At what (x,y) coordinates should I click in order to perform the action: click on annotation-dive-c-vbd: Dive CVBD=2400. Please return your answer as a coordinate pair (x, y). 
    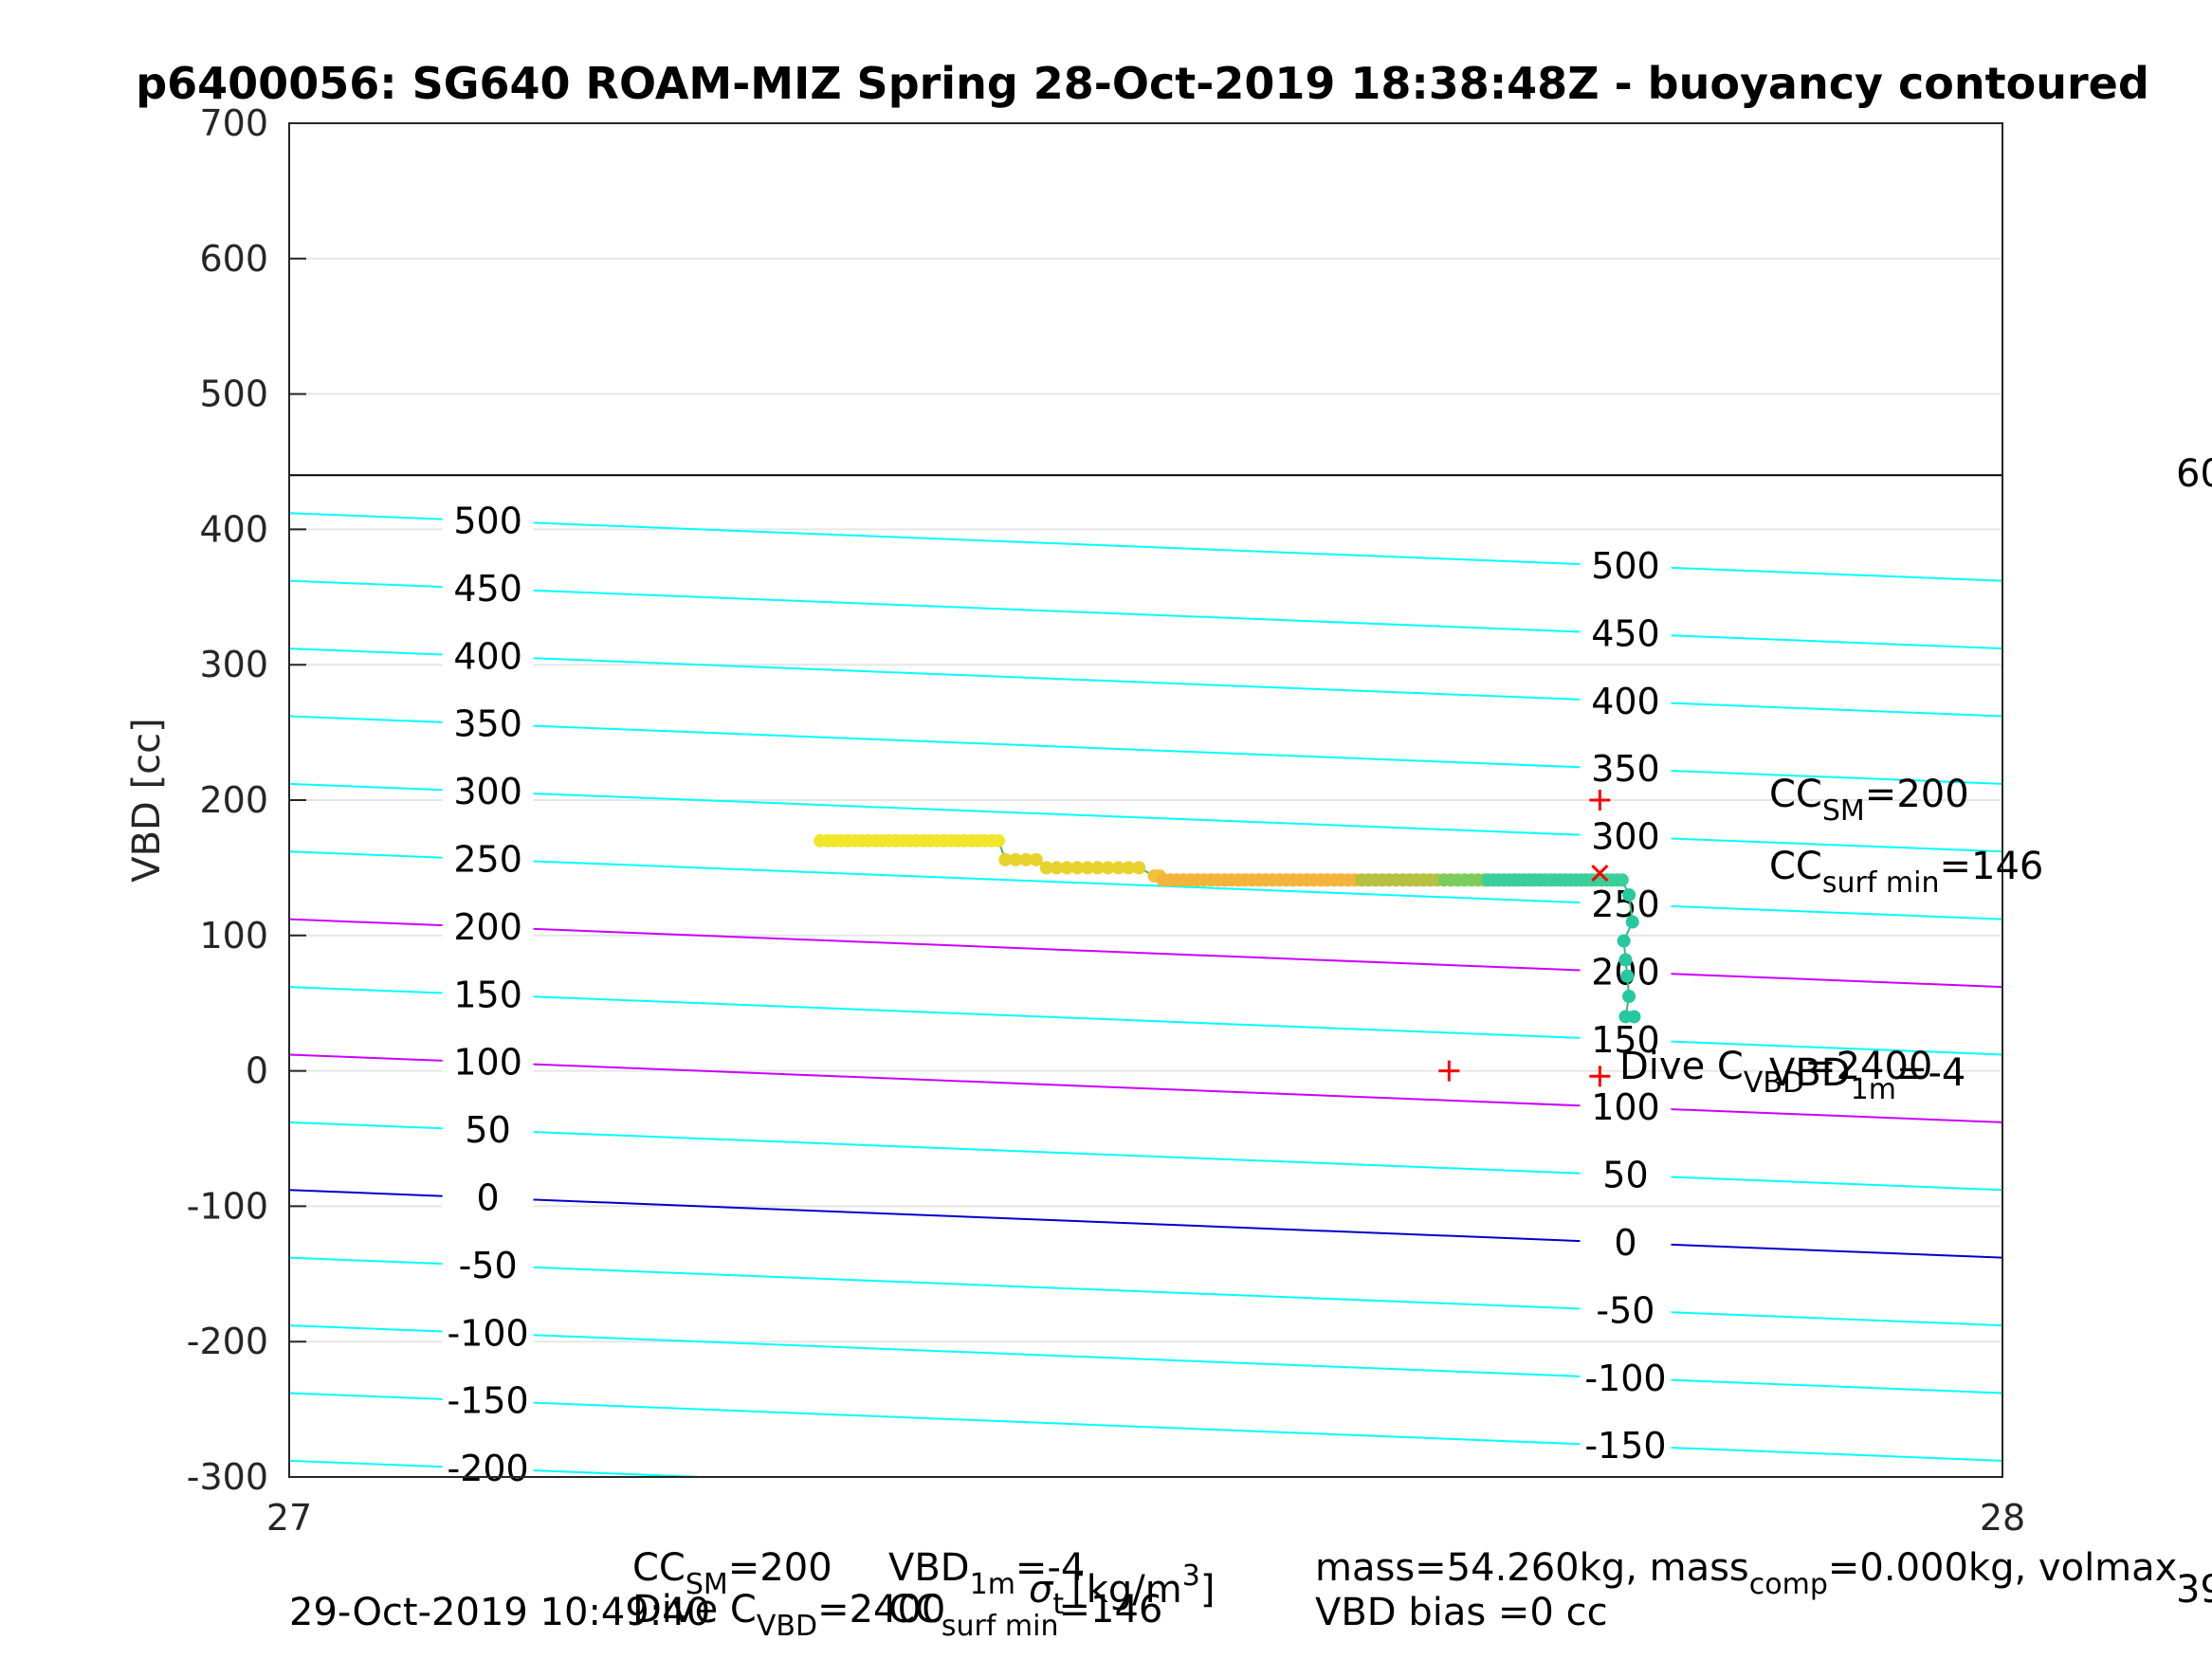
    Looking at the image, I should click on (1775, 1072).